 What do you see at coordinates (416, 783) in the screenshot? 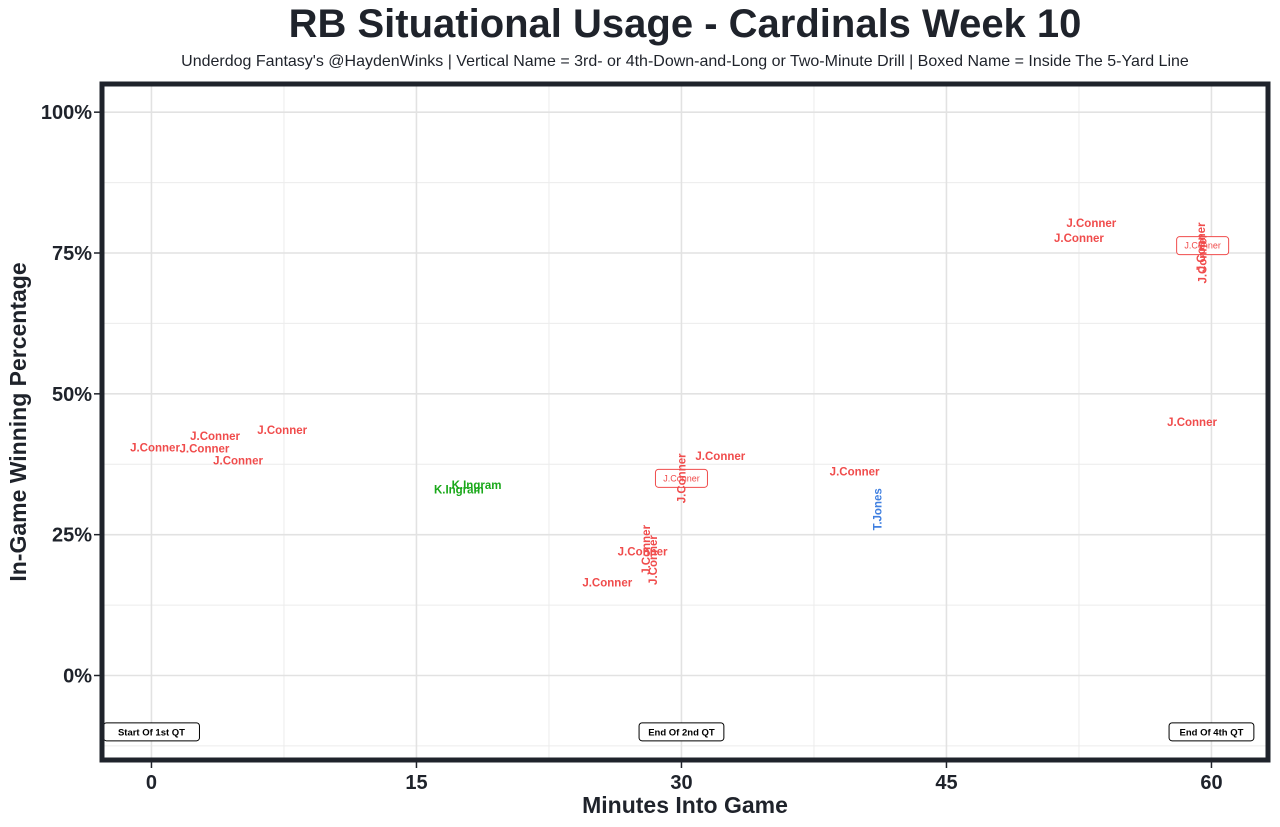
I see `x-tick-label: 15` at bounding box center [416, 783].